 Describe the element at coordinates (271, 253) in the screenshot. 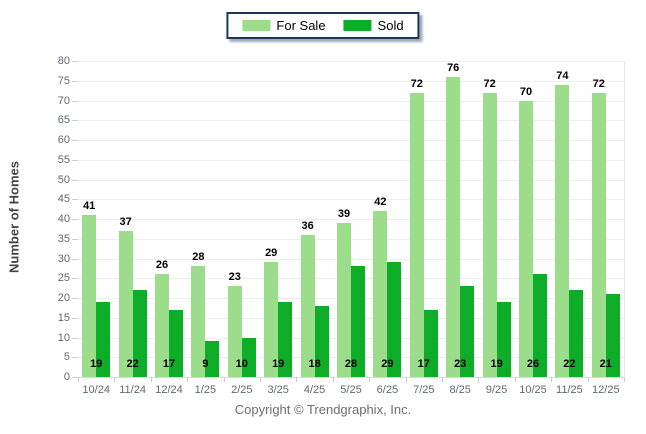

I see `for-sale-value-label: 29` at that location.